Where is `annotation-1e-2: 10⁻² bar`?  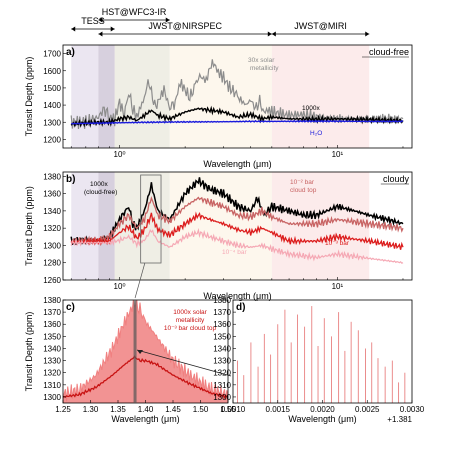 annotation-1e-2: 10⁻² bar is located at coordinates (302, 182).